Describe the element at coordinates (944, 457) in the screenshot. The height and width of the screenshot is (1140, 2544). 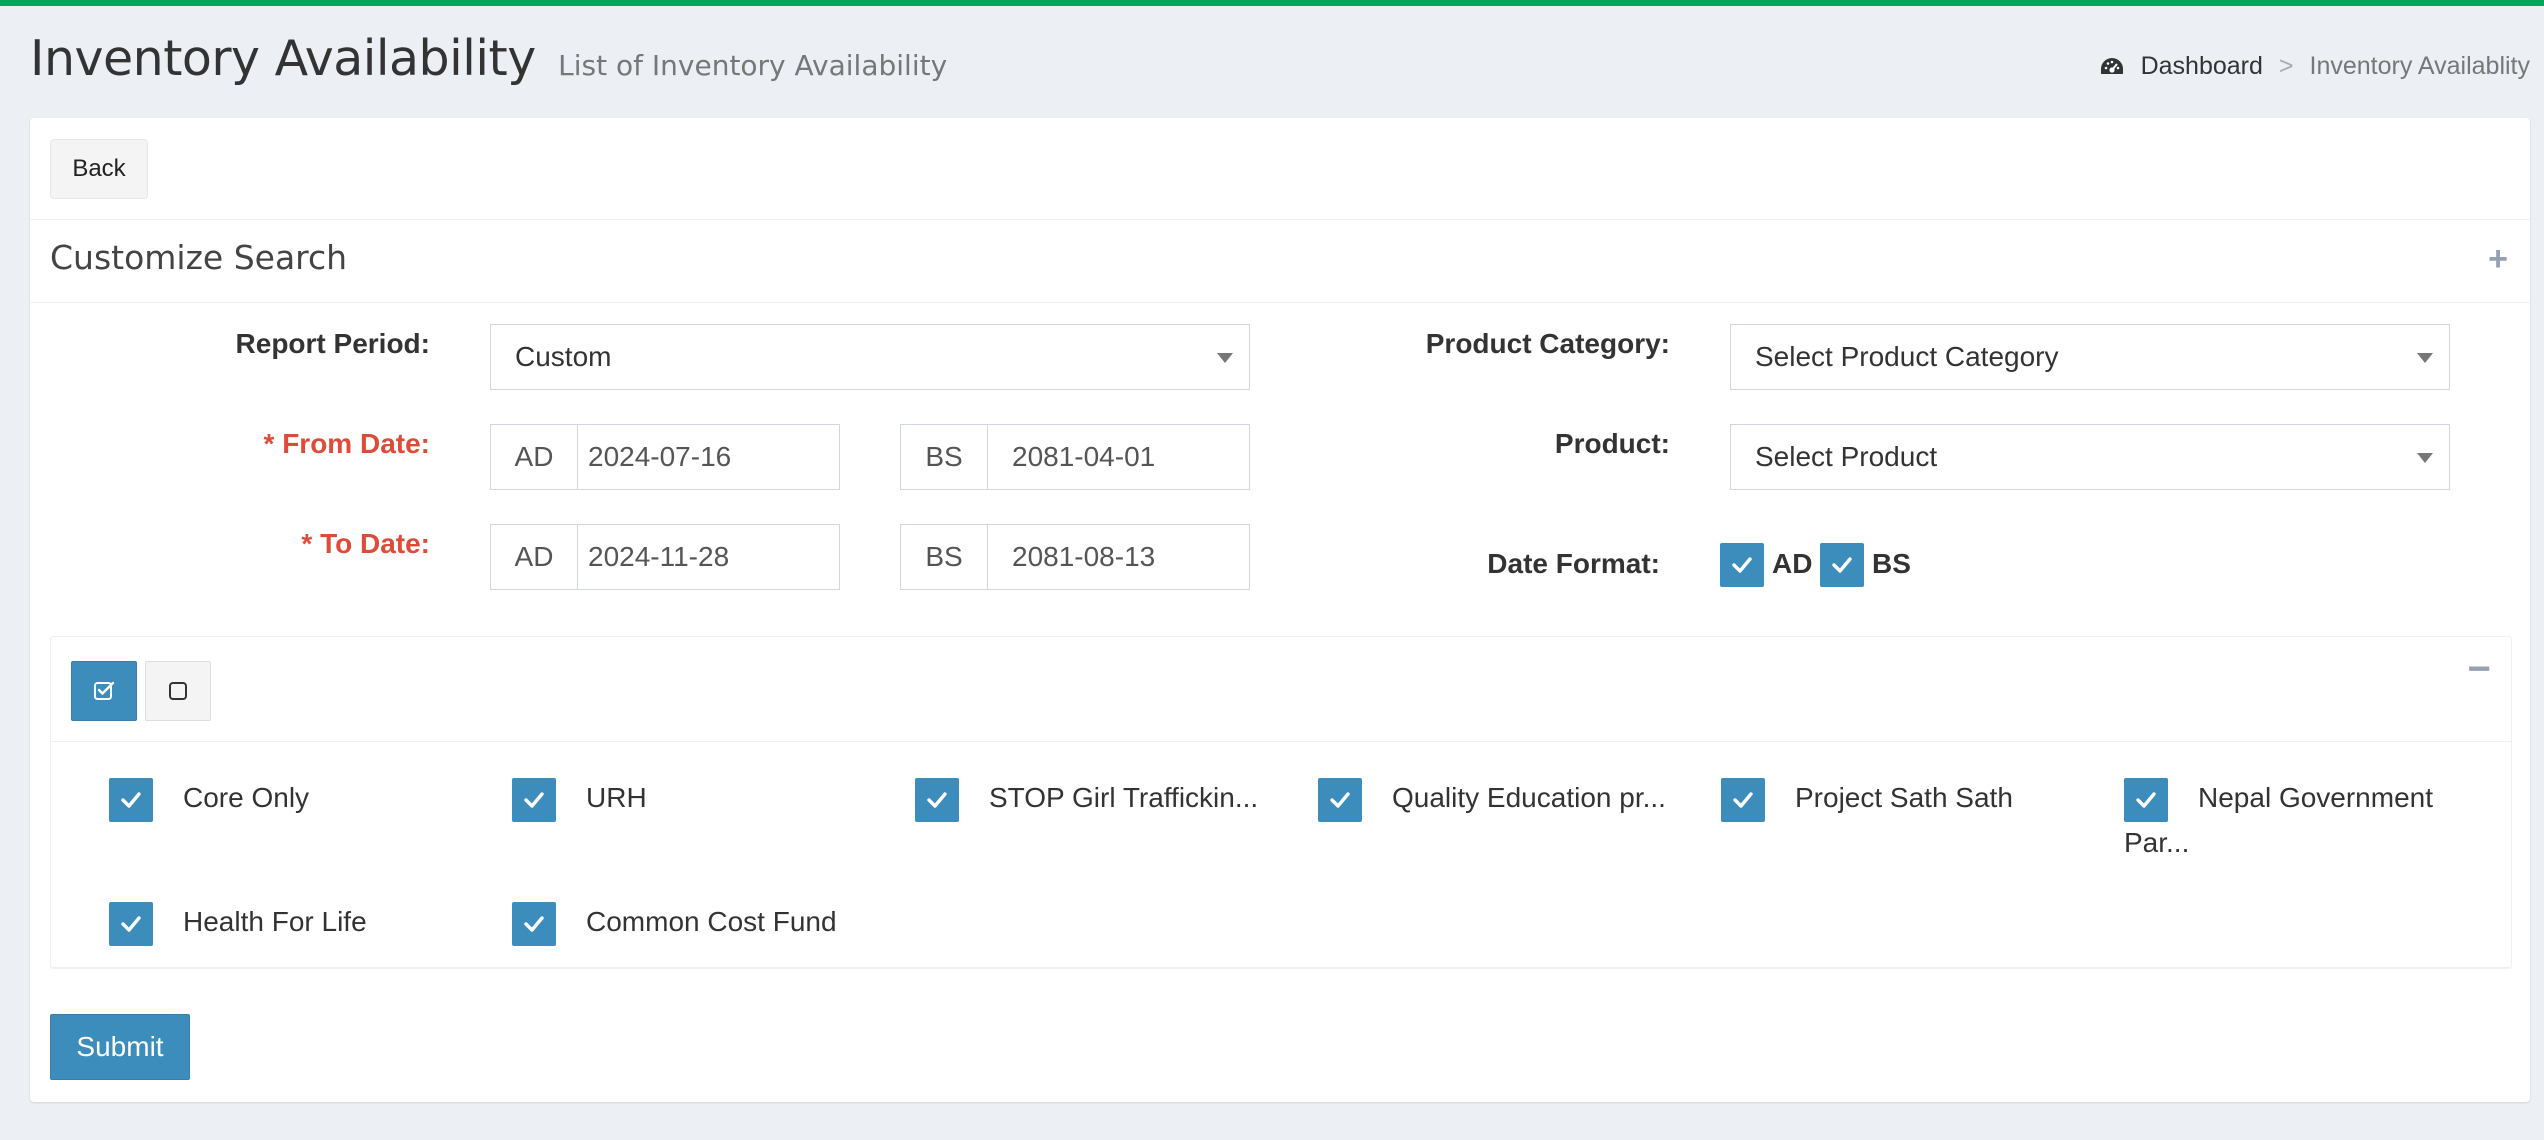
I see `from-date-bs-addon: BS` at that location.